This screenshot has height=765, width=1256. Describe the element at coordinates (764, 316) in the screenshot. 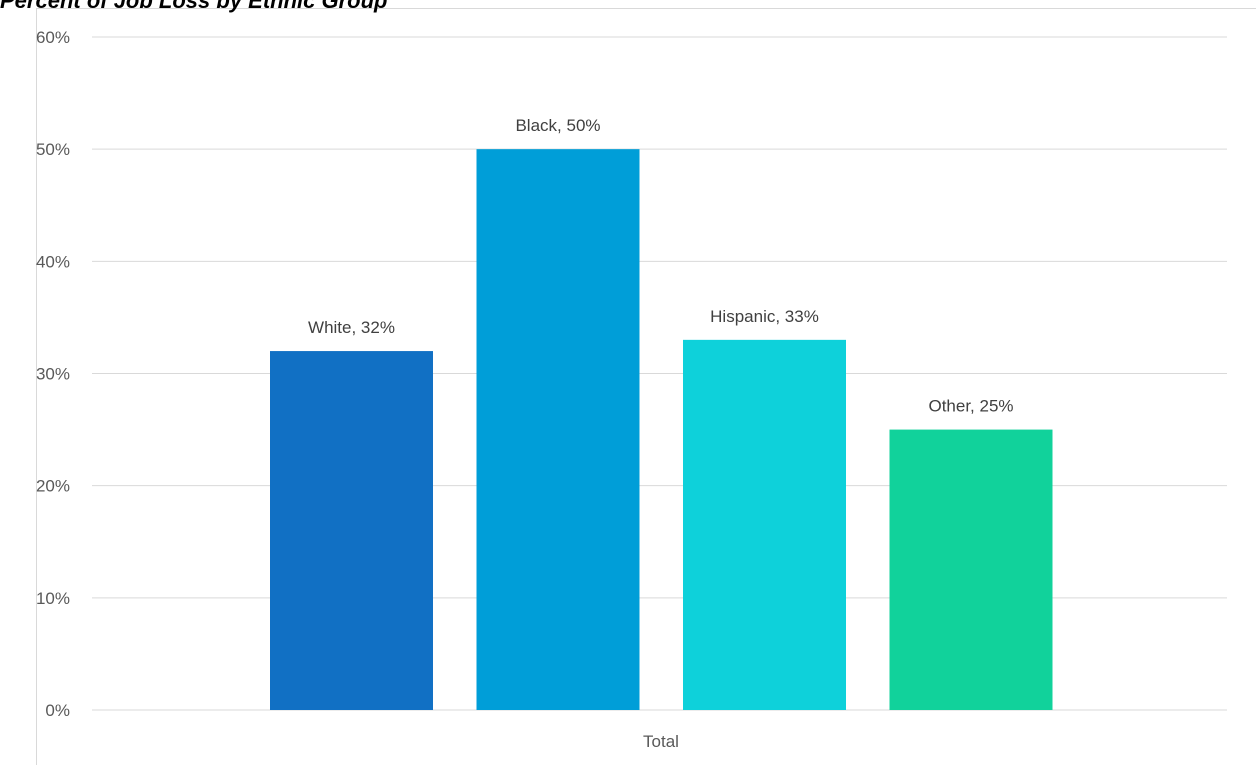

I see `data-label-hispanic: Hispanic, 33%` at that location.